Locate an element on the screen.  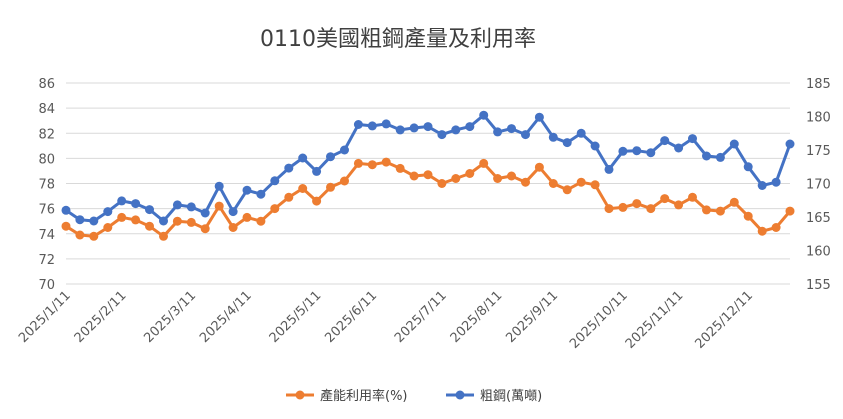
legend-item-crude-steel: 粗鋼(萬噸) is located at coordinates (494, 396).